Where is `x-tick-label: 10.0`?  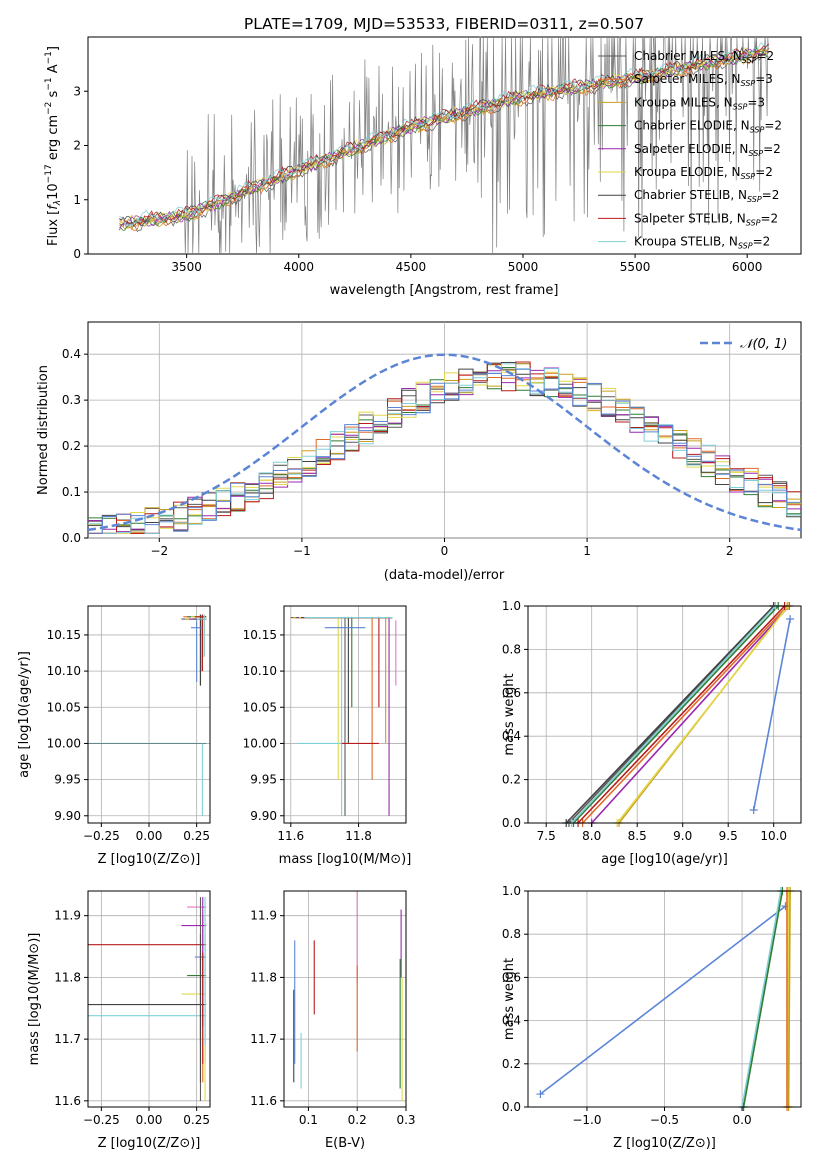 x-tick-label: 10.0 is located at coordinates (773, 836).